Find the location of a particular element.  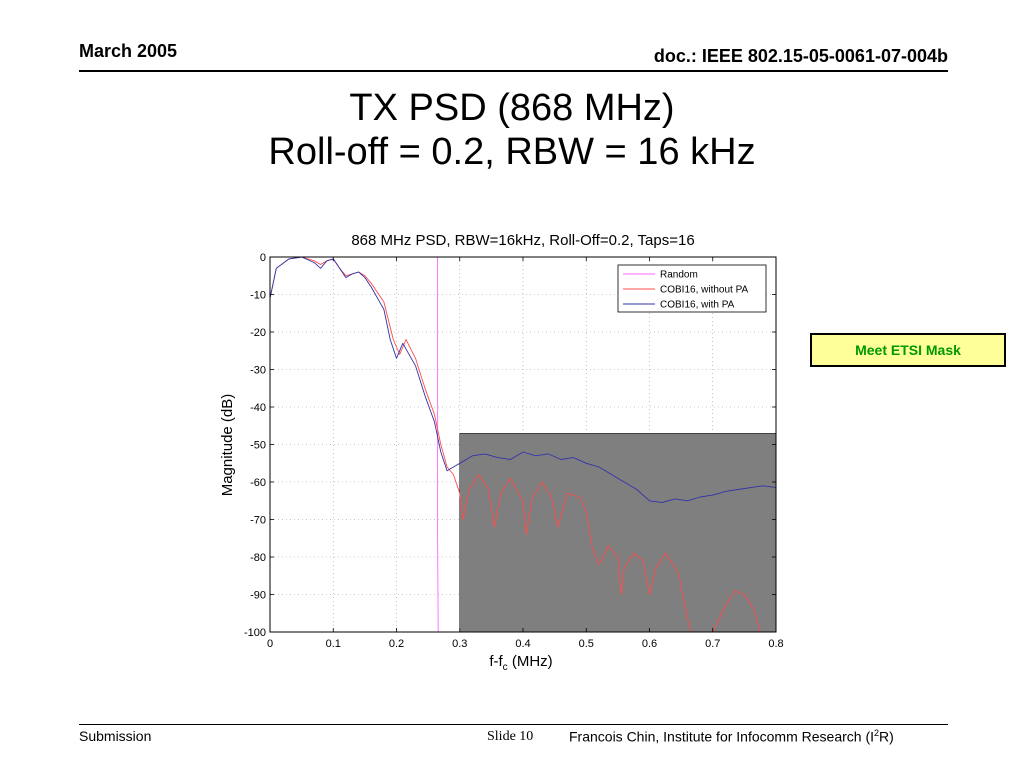

etsi-mask-region is located at coordinates (618, 533).